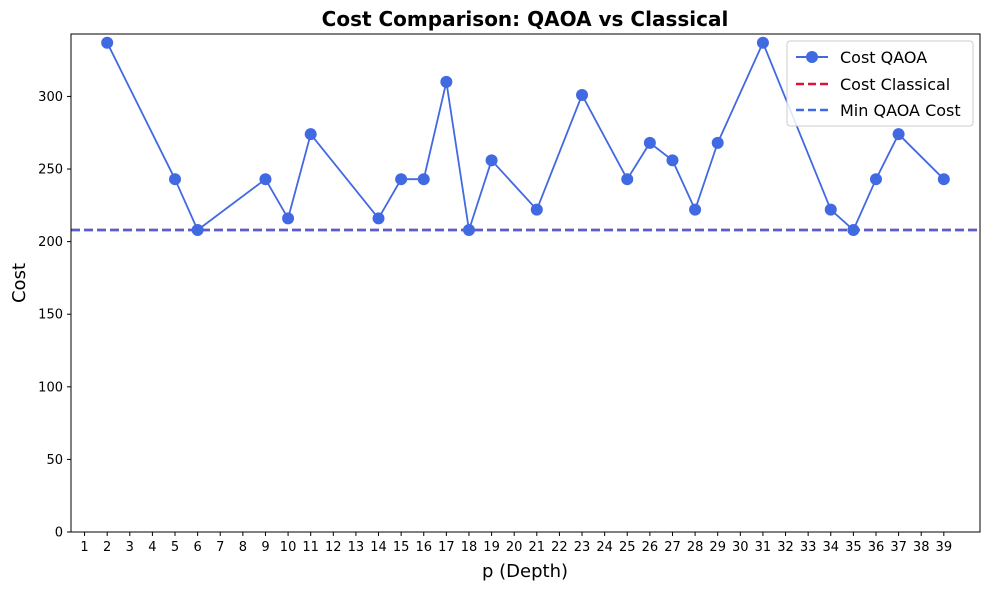 The width and height of the screenshot is (989, 590). What do you see at coordinates (469, 547) in the screenshot?
I see `x-tick-label: 18` at bounding box center [469, 547].